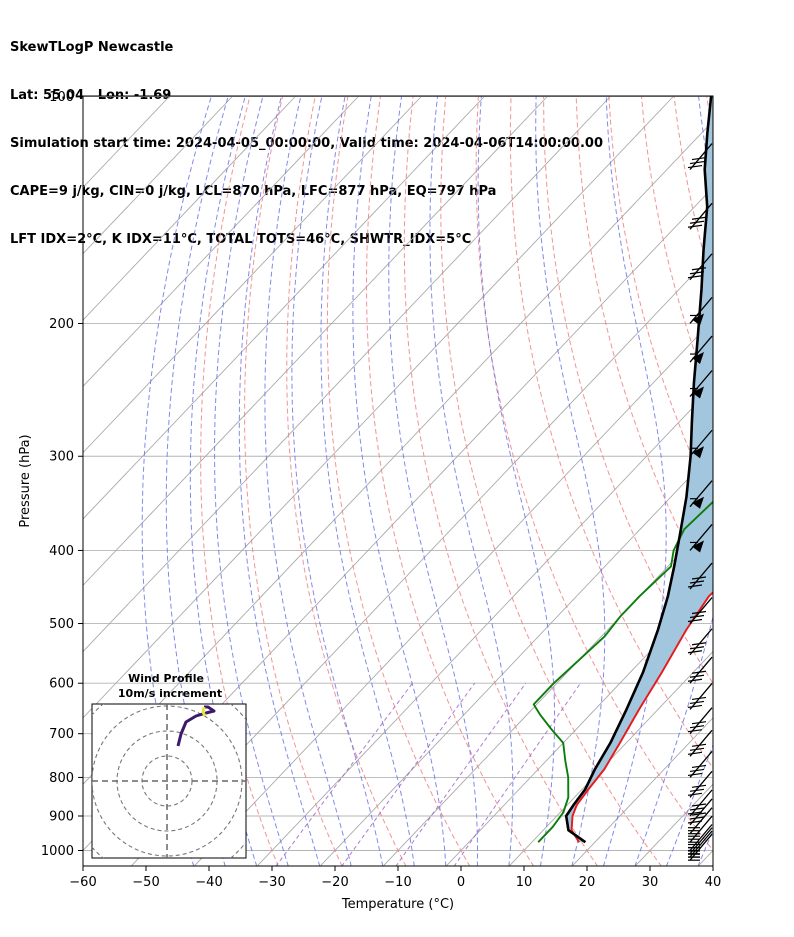 The image size is (794, 937). I want to click on wind-barbs, so click(700, 502).